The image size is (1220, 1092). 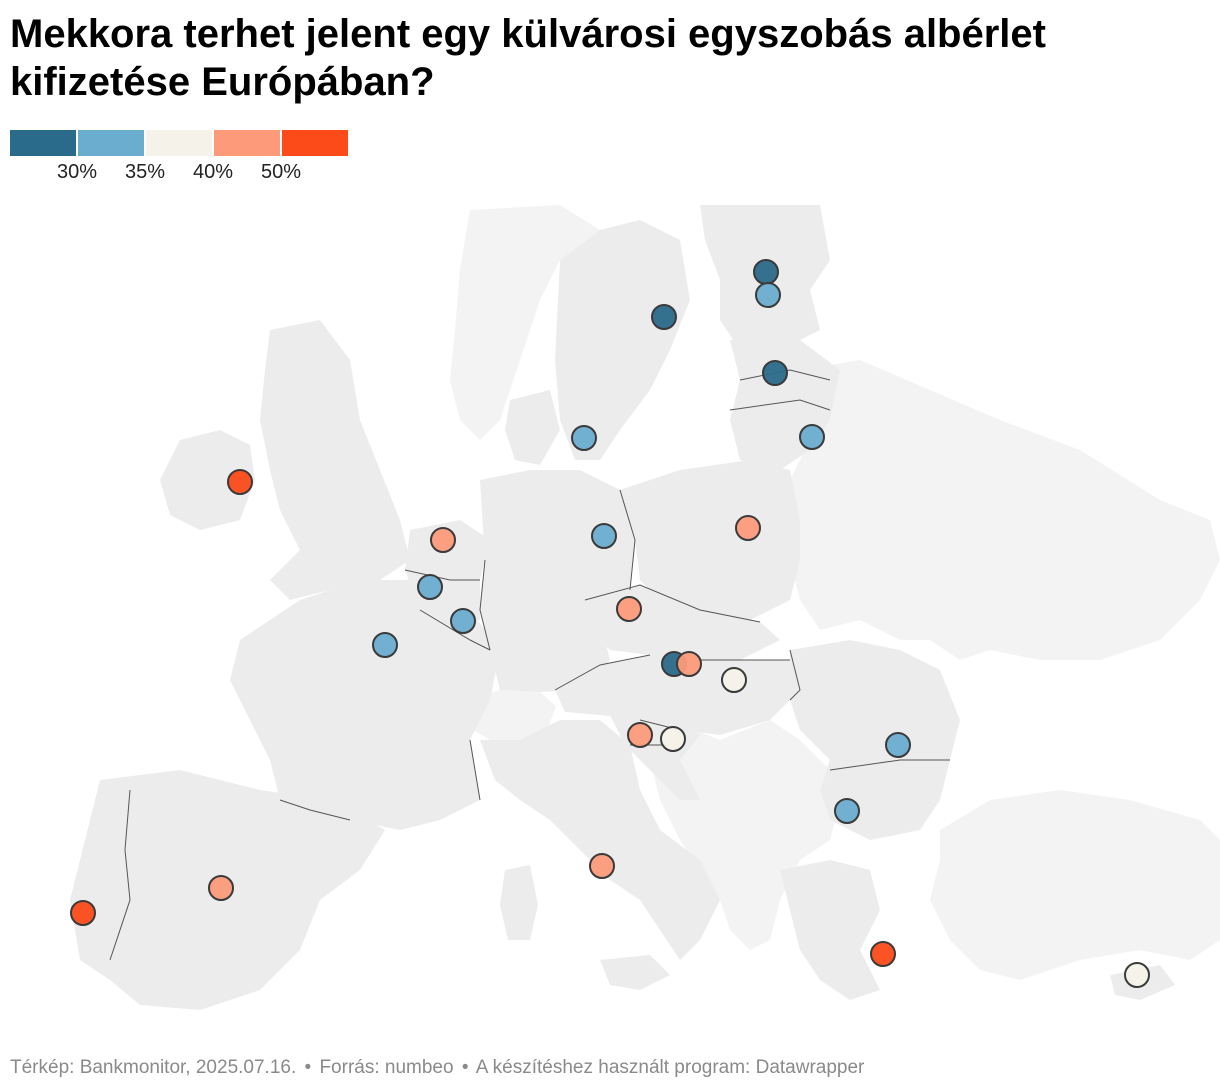 What do you see at coordinates (365, 705) in the screenshot?
I see `france-land` at bounding box center [365, 705].